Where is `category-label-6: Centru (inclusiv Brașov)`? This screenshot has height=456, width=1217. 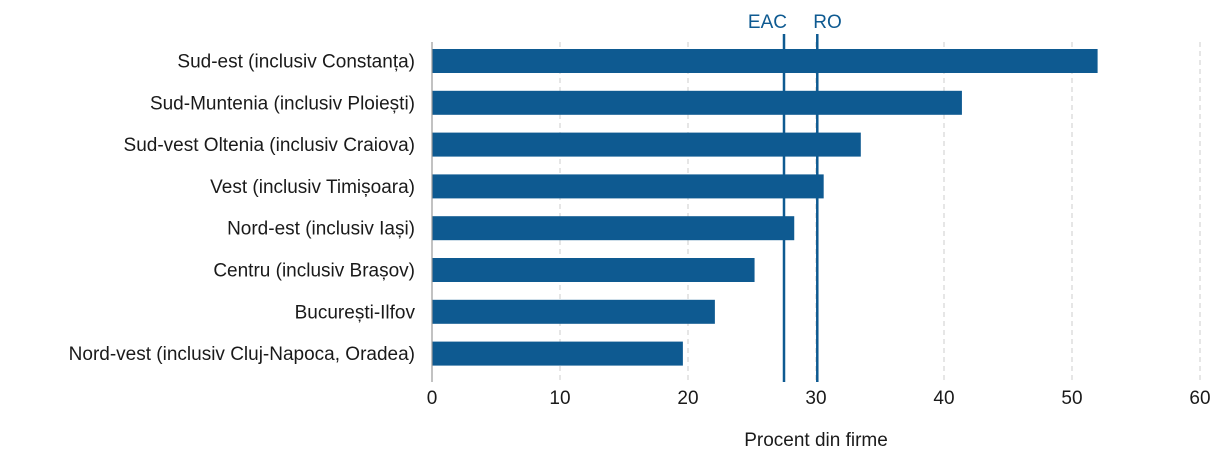
category-label-6: Centru (inclusiv Brașov) is located at coordinates (314, 271).